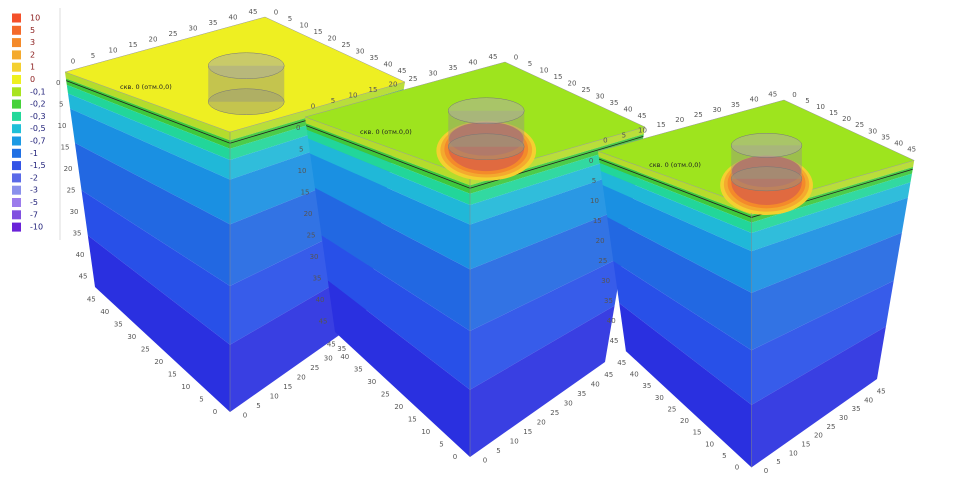  I want to click on legend-label: -7, so click(34, 214).